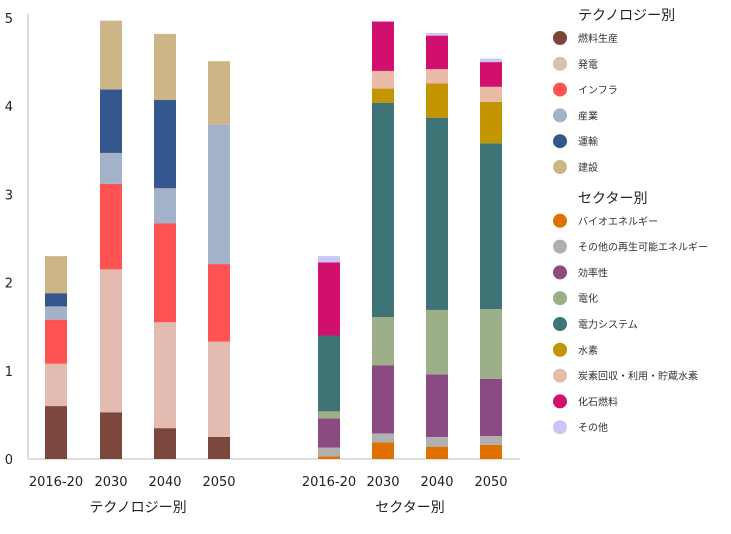 The width and height of the screenshot is (731, 534). What do you see at coordinates (588, 298) in the screenshot?
I see `legend-label: 電化` at bounding box center [588, 298].